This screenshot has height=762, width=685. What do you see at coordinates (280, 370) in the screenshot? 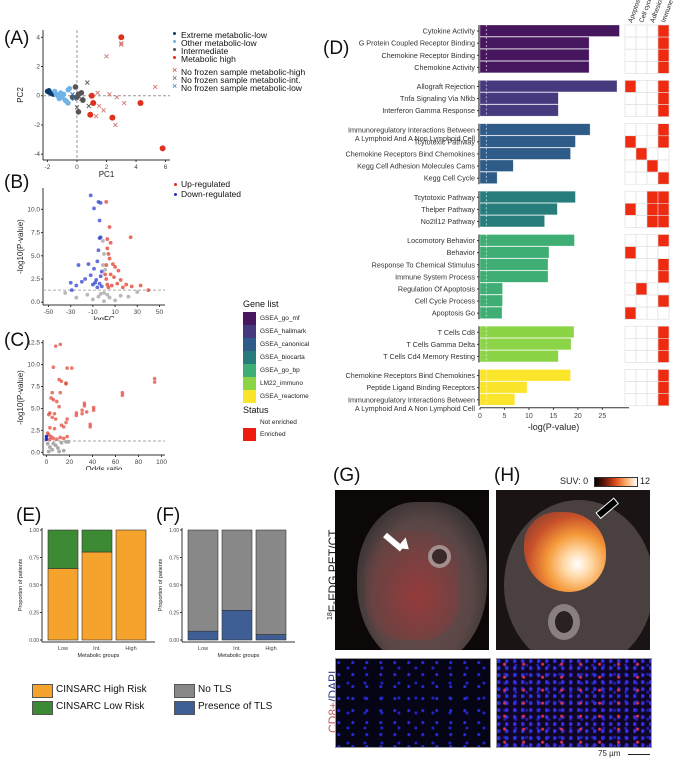
I see `gene-list-label: GSEA_go_bp` at bounding box center [280, 370].